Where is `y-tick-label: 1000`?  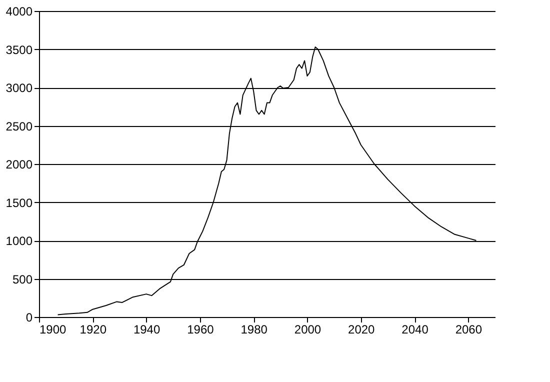 y-tick-label: 1000 is located at coordinates (19, 241).